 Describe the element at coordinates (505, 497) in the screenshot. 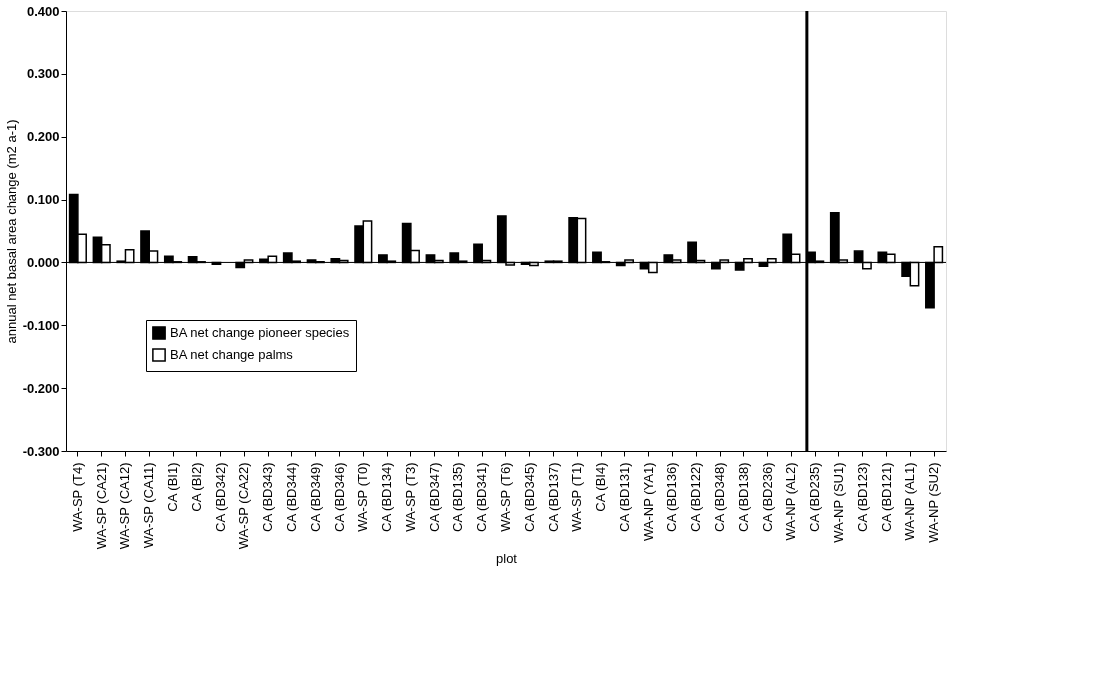

I see `x-tick-label: WA-SP (T6)` at that location.